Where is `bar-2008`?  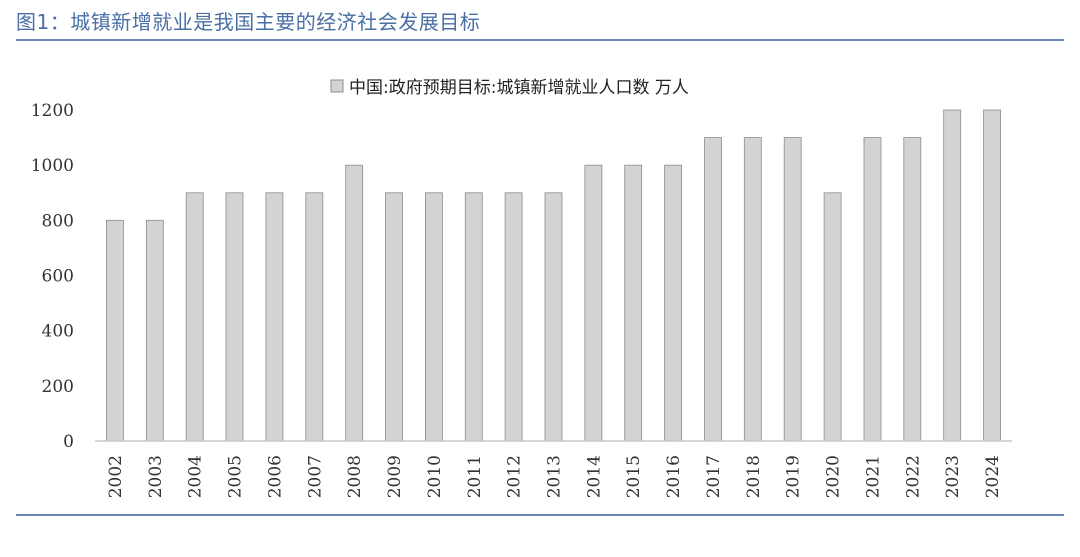
bar-2008 is located at coordinates (354, 303).